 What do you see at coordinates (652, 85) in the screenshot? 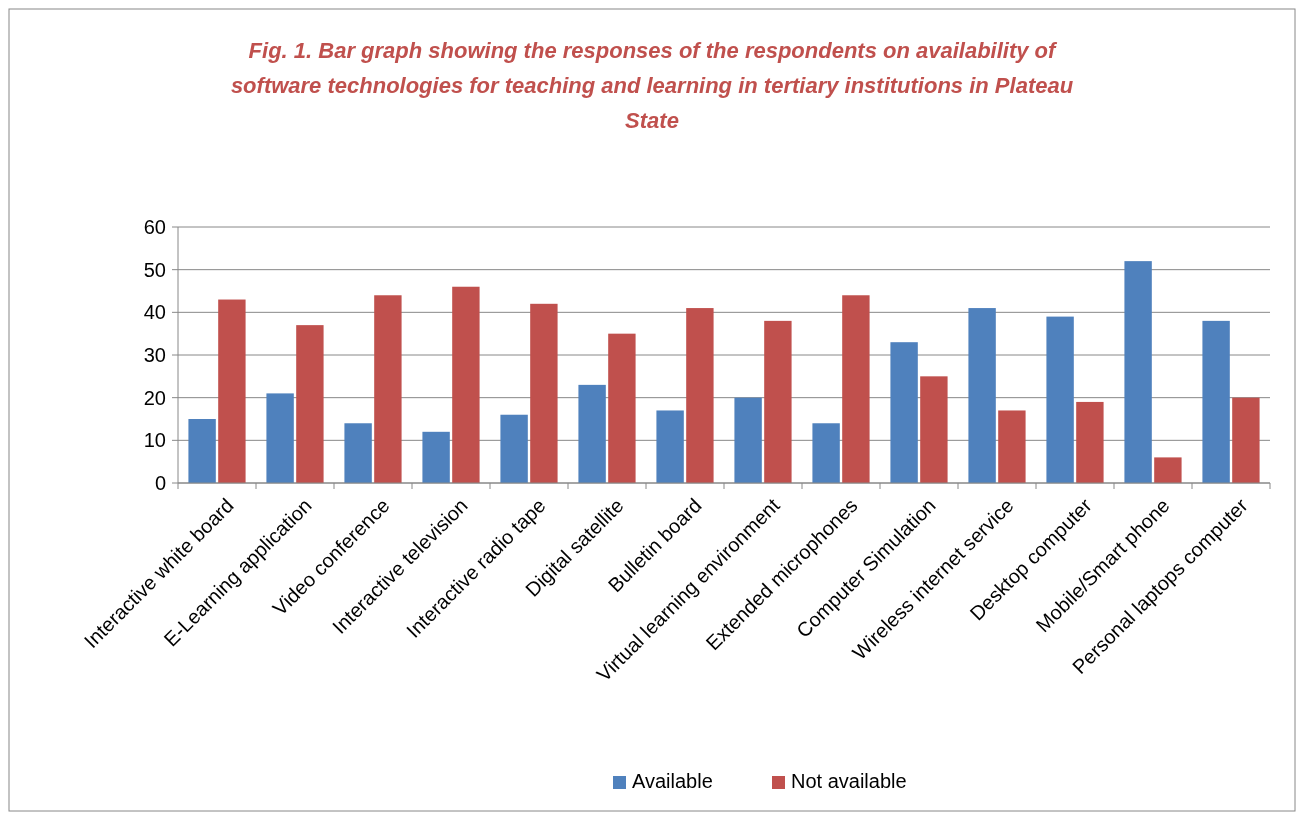
I see `chart-title: Fig. 1. Bar graph showing the responses of the respondents on availability of software technologies for teaching and learning in tertiary institutions in Plateau State` at bounding box center [652, 85].